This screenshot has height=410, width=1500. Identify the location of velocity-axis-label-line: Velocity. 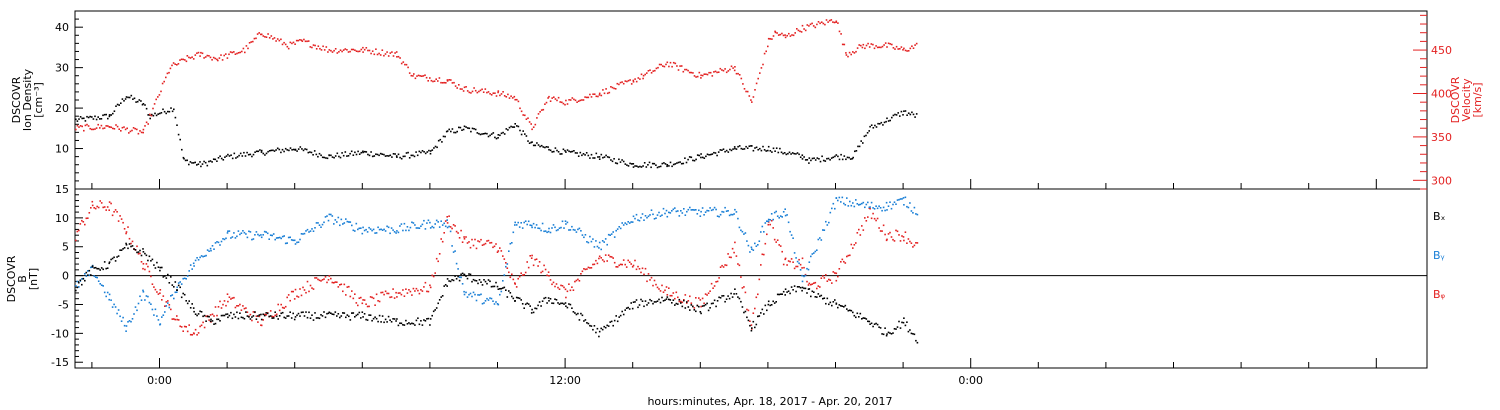
(1466, 100).